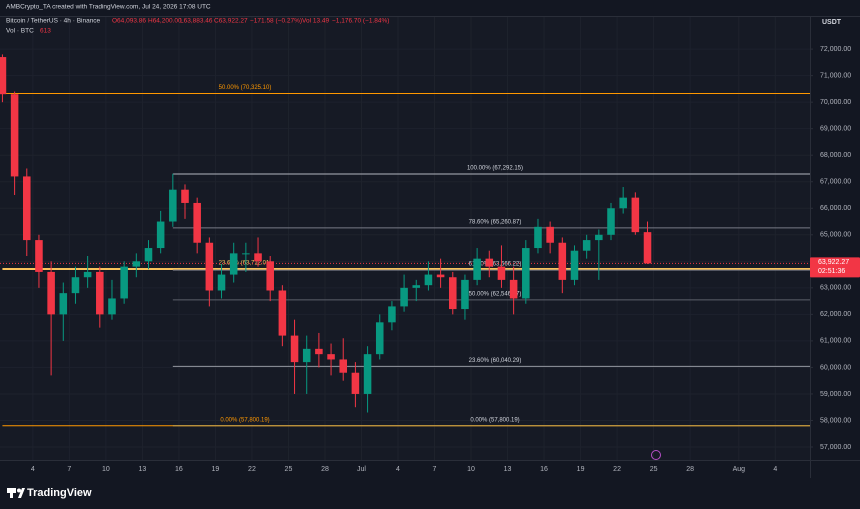  What do you see at coordinates (835, 341) in the screenshot?
I see `y-tick-label: 61,000.00` at bounding box center [835, 341].